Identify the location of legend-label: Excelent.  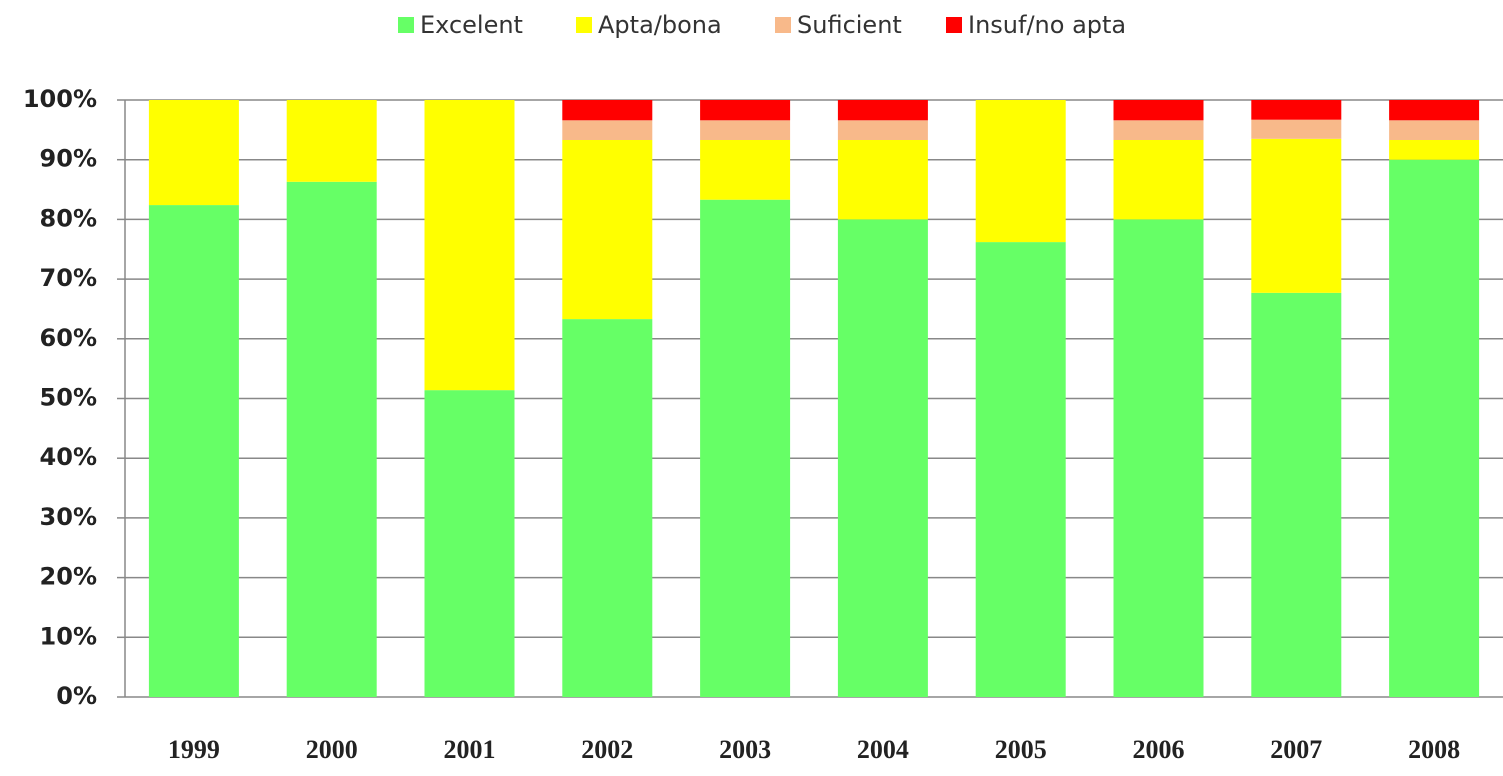
(471, 25).